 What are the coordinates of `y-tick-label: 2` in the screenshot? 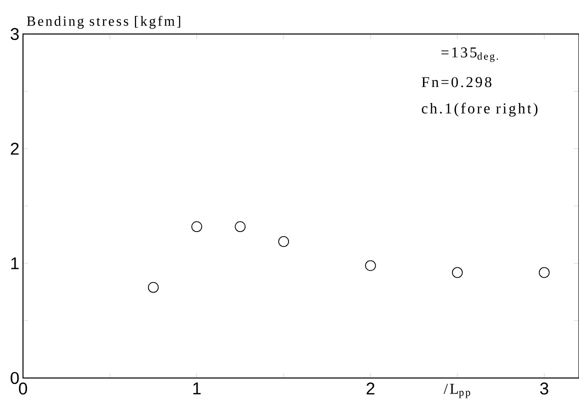 It's located at (14, 148).